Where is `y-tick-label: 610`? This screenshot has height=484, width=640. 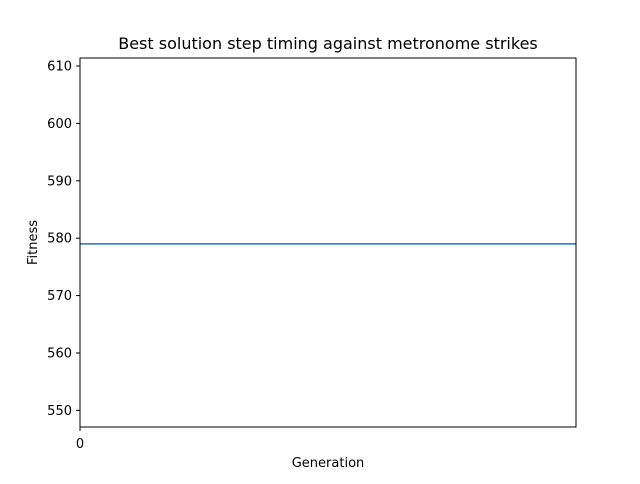
y-tick-label: 610 is located at coordinates (59, 67).